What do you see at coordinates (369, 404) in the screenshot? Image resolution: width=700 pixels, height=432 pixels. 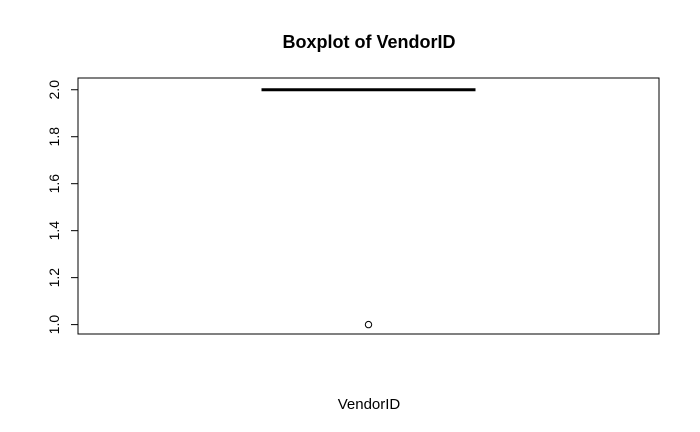 I see `x-axis-label: VendorID` at bounding box center [369, 404].